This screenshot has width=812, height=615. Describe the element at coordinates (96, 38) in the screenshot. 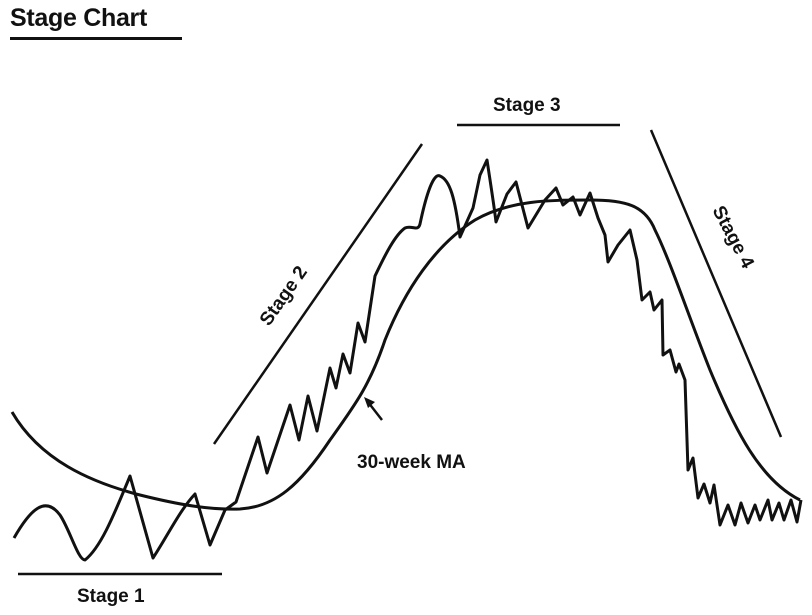

I see `title-underline` at that location.